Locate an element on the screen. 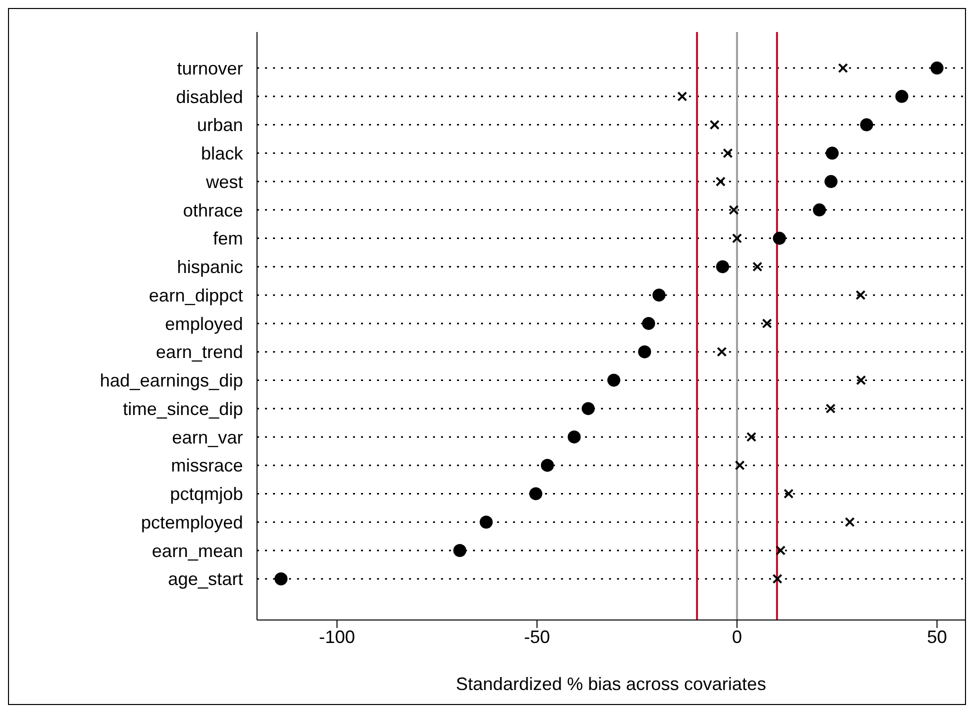 The image size is (974, 713). y-tick-label: earn_var is located at coordinates (207, 437).